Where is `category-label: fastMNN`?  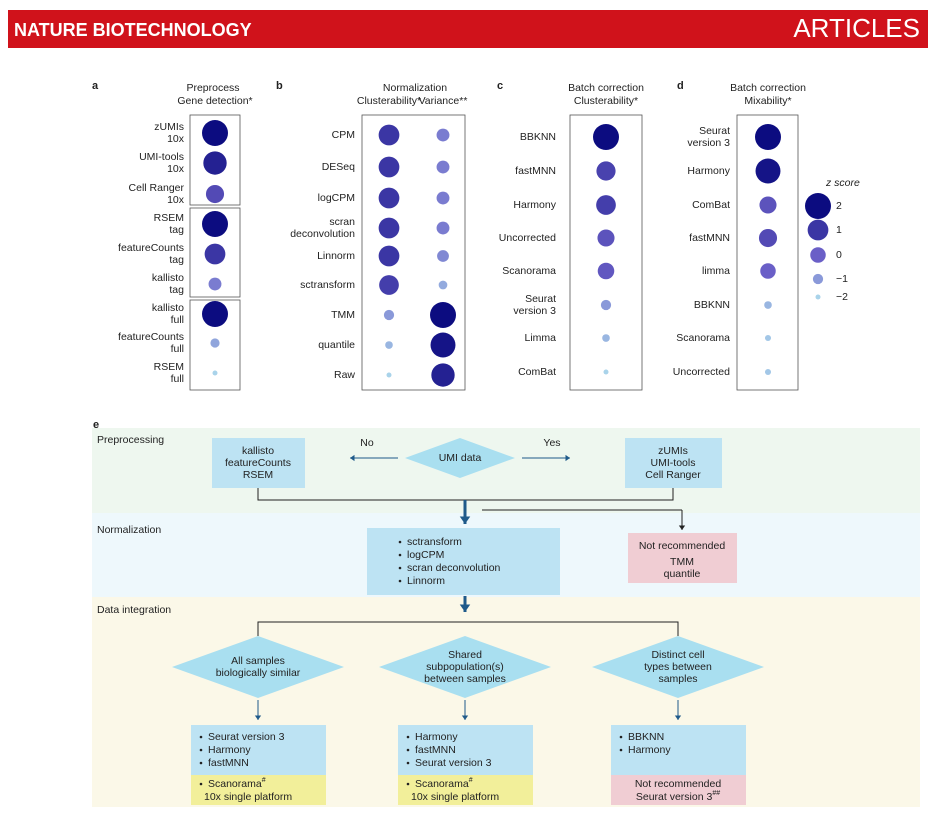 category-label: fastMNN is located at coordinates (709, 238).